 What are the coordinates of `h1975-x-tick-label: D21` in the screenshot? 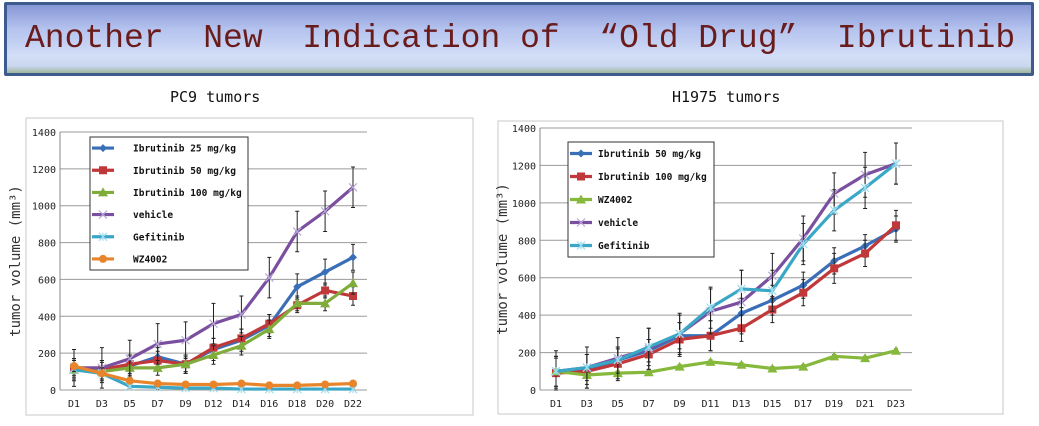 It's located at (865, 404).